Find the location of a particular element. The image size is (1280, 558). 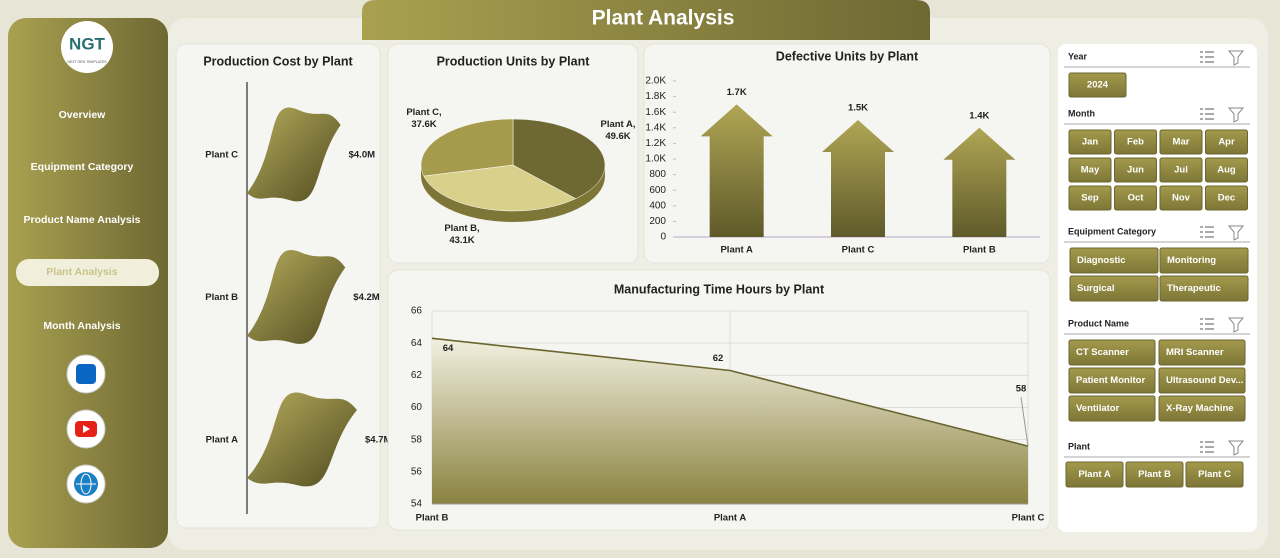

x-tick-label: Plant A is located at coordinates (730, 518).